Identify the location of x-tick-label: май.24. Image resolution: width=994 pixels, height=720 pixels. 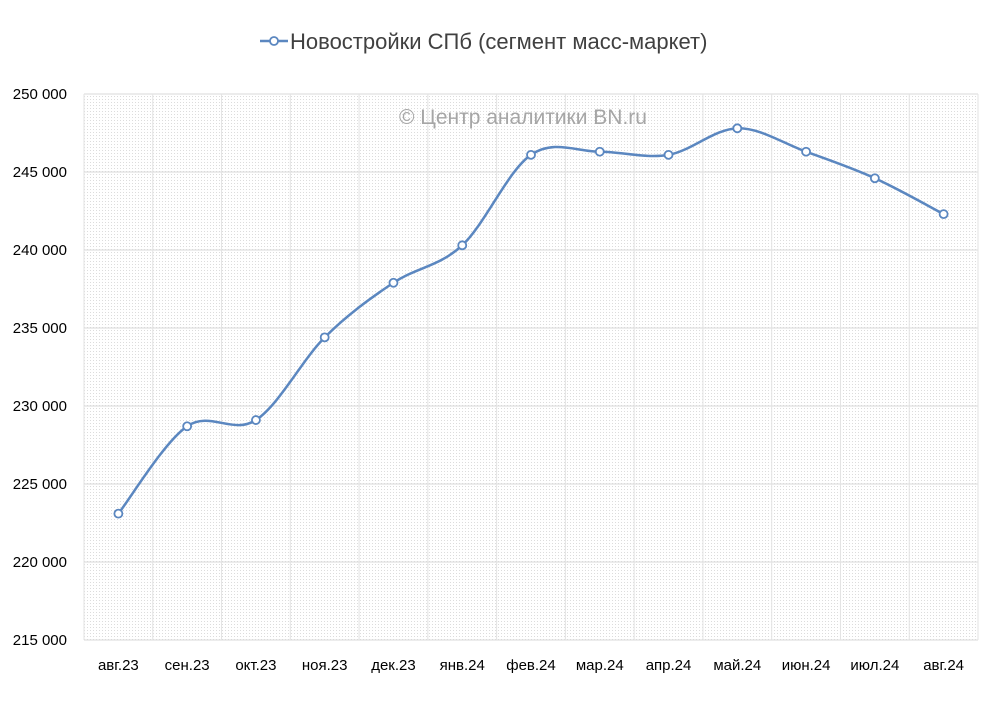
(737, 665).